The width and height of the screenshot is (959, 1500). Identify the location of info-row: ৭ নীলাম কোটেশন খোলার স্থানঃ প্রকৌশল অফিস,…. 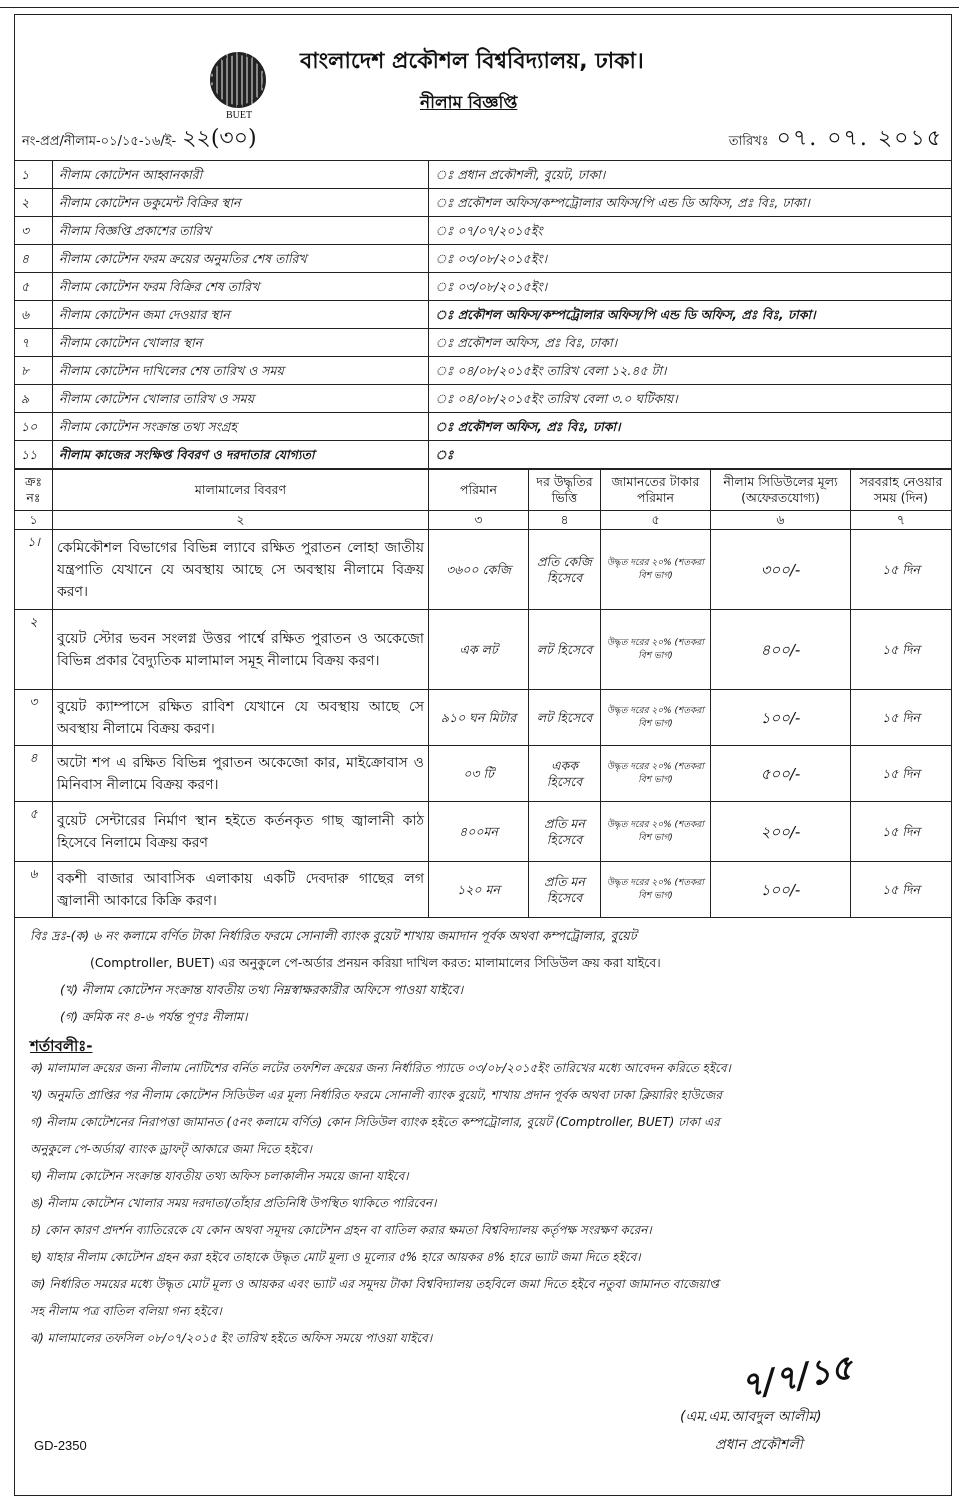
(483, 342).